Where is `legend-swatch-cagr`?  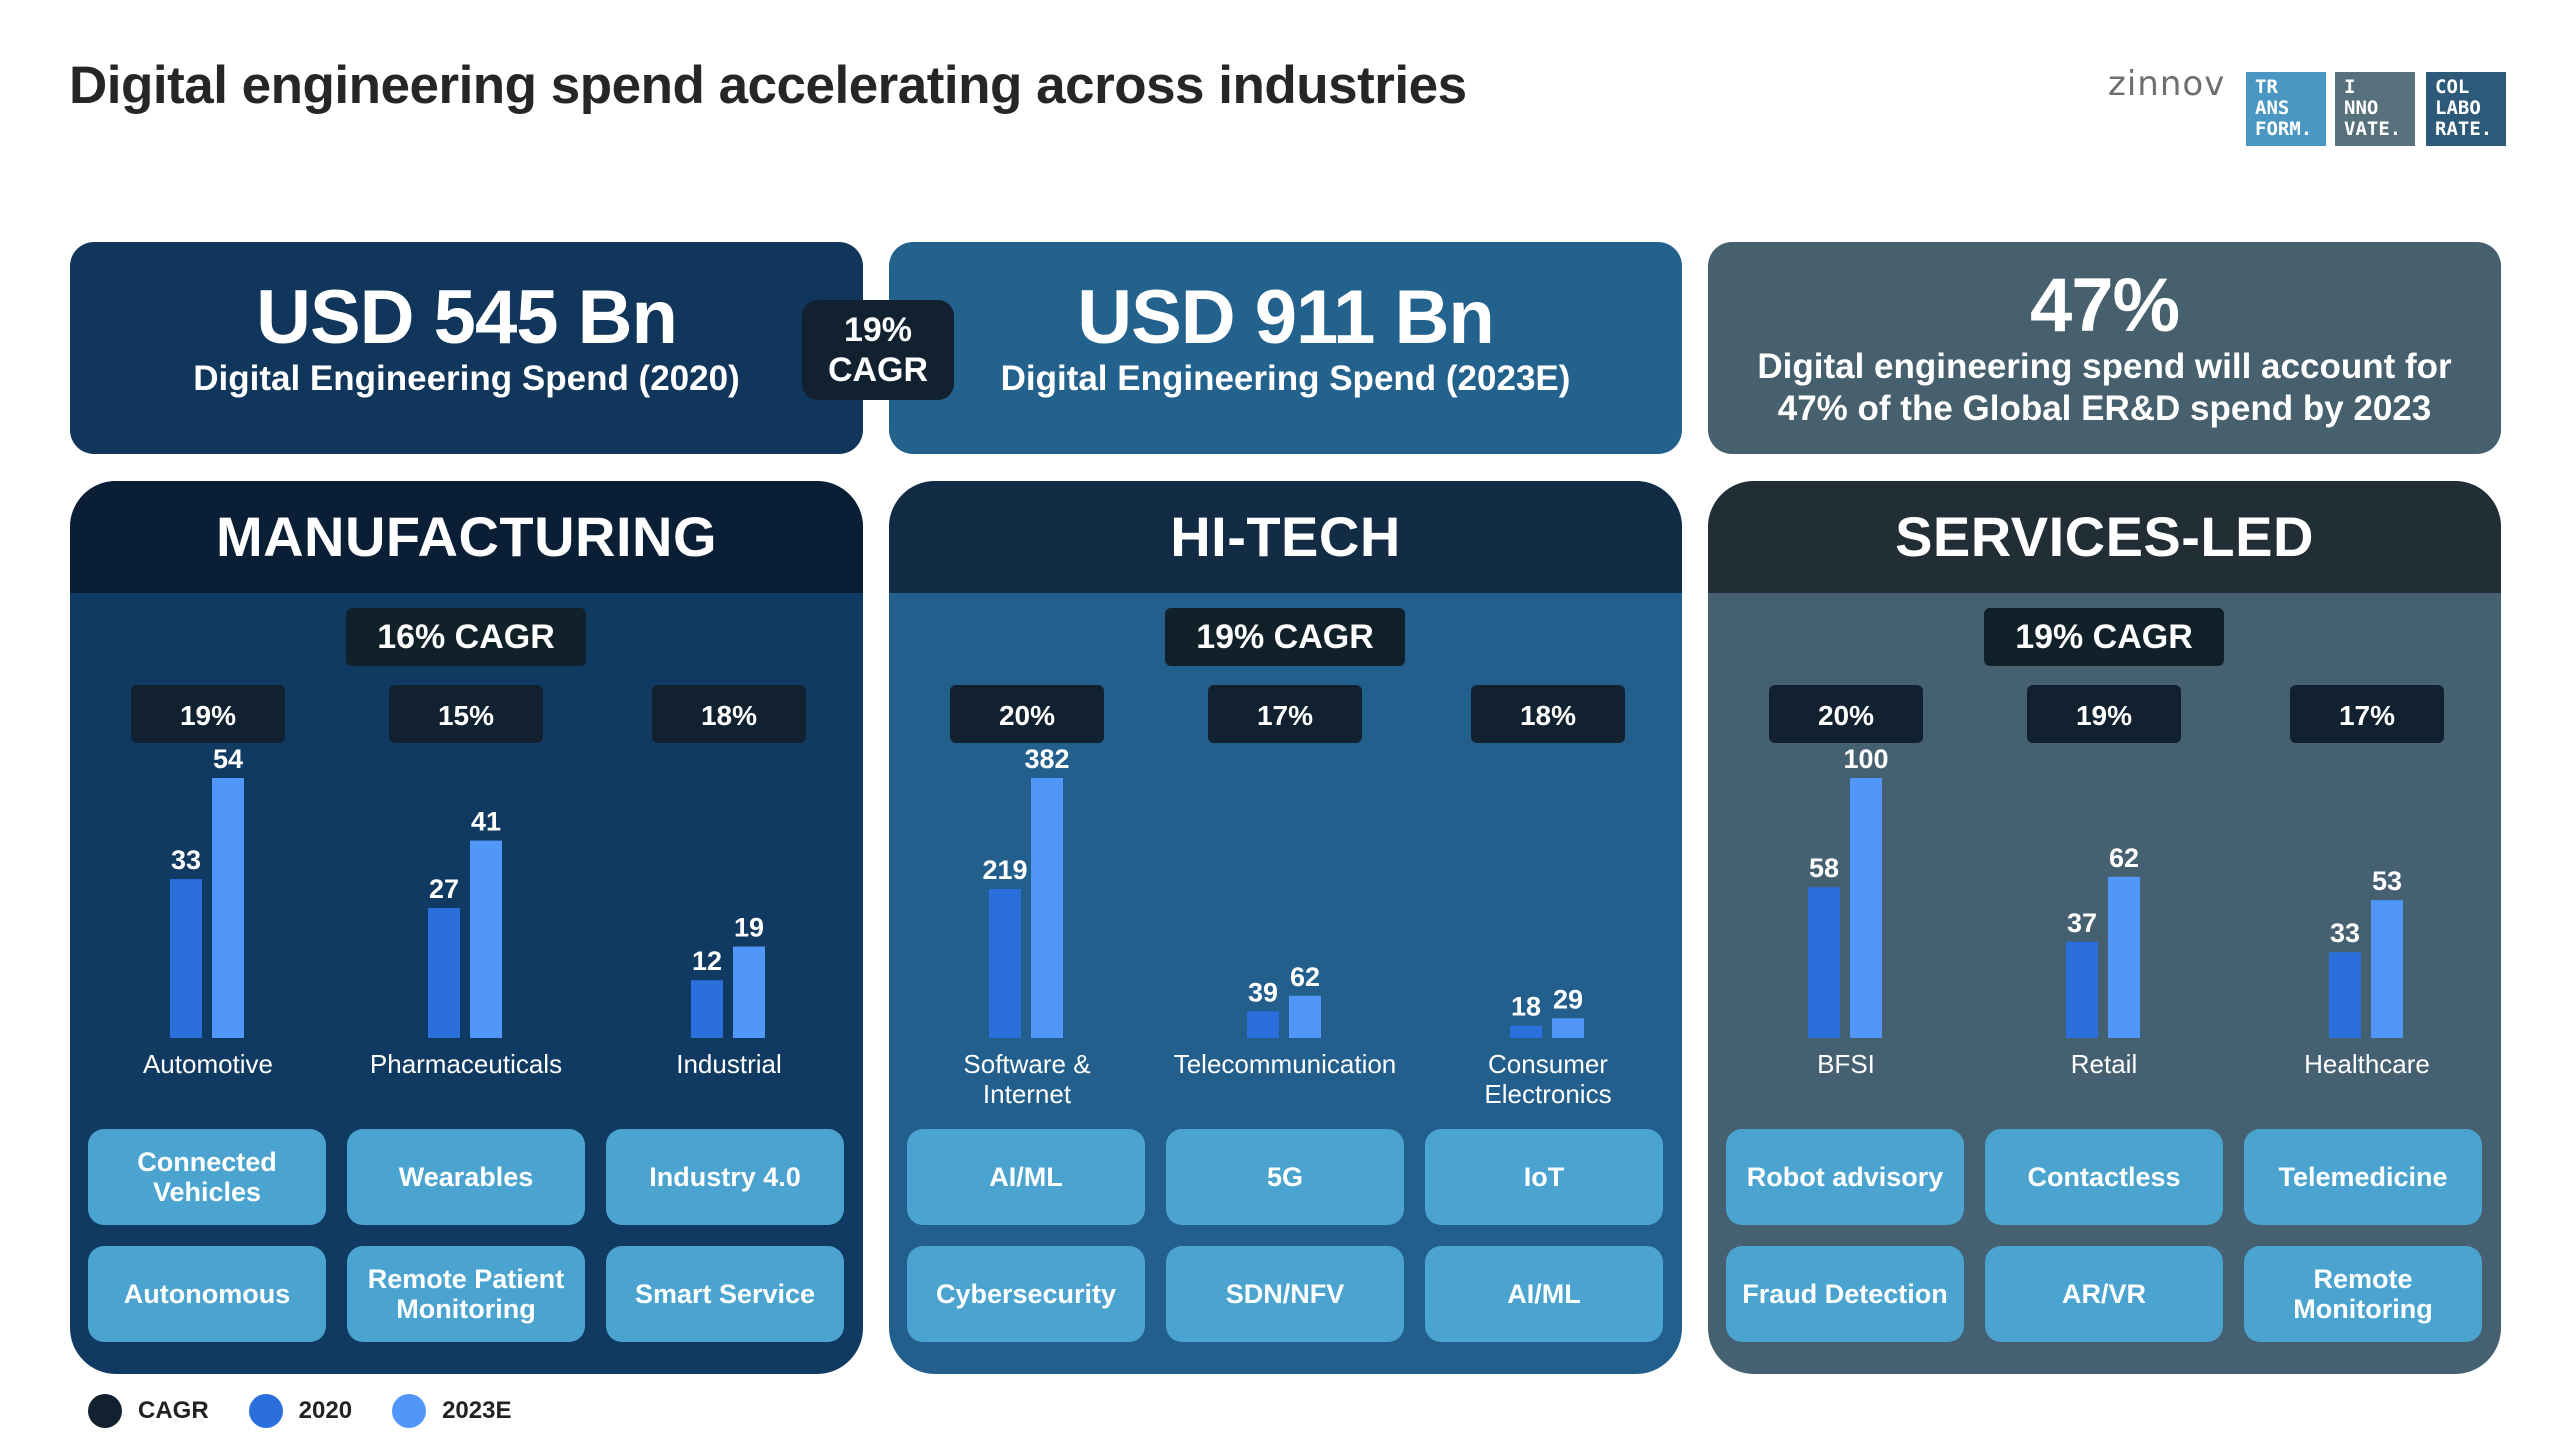
legend-swatch-cagr is located at coordinates (105, 1411).